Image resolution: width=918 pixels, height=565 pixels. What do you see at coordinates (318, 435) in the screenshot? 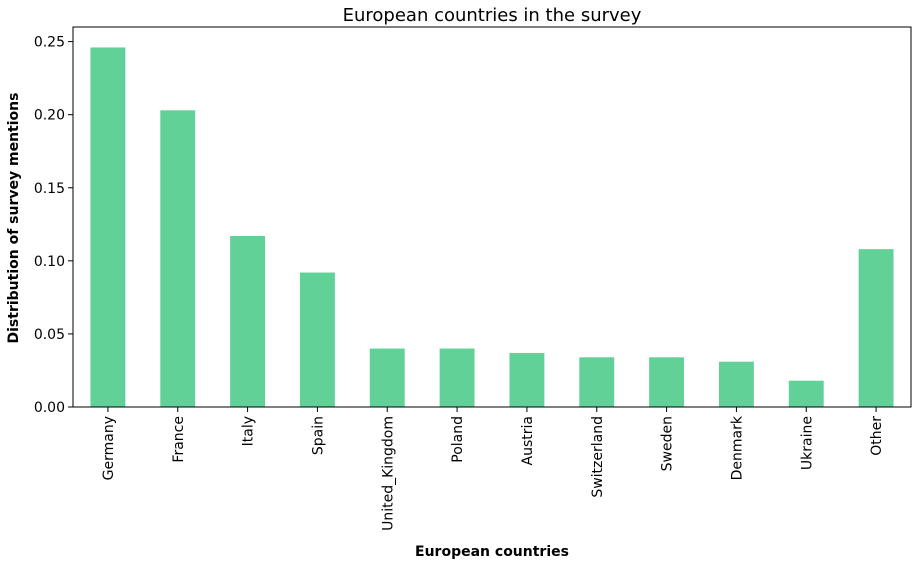
I see `x-tick-label: Spain` at bounding box center [318, 435].